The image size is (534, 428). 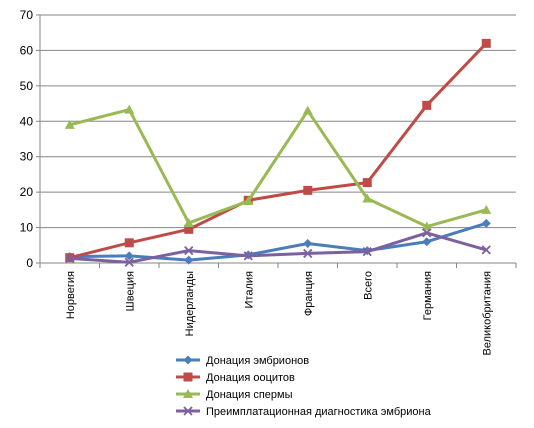 What do you see at coordinates (249, 290) in the screenshot?
I see `x-tick-label: Италия` at bounding box center [249, 290].